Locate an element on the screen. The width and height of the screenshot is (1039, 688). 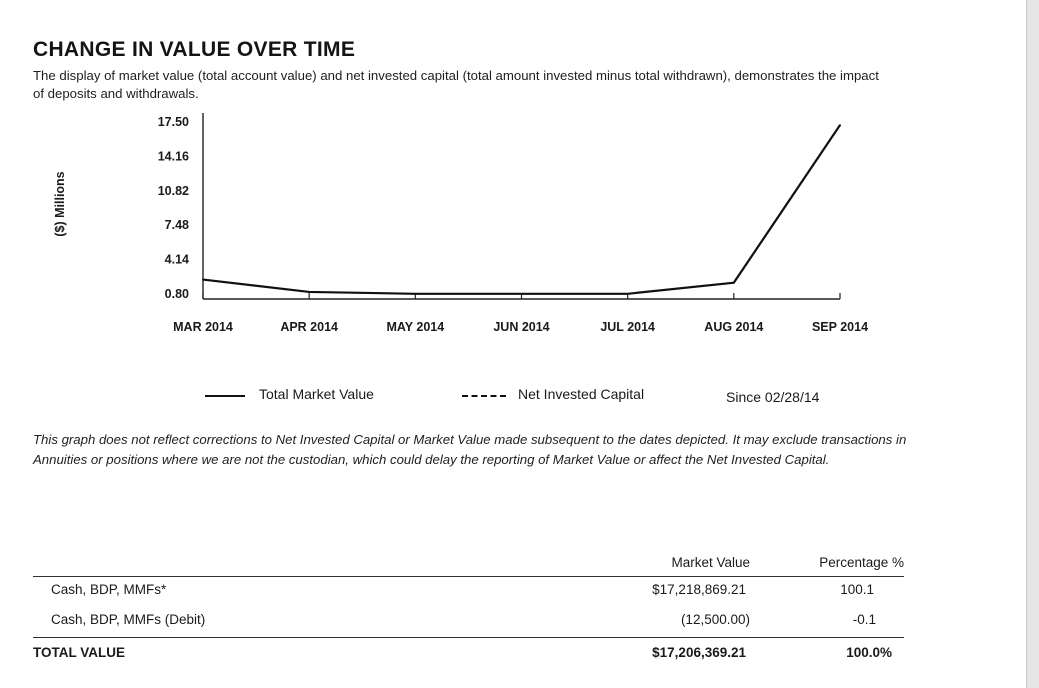
total-market-value: $17,206,369.21 is located at coordinates (699, 652).